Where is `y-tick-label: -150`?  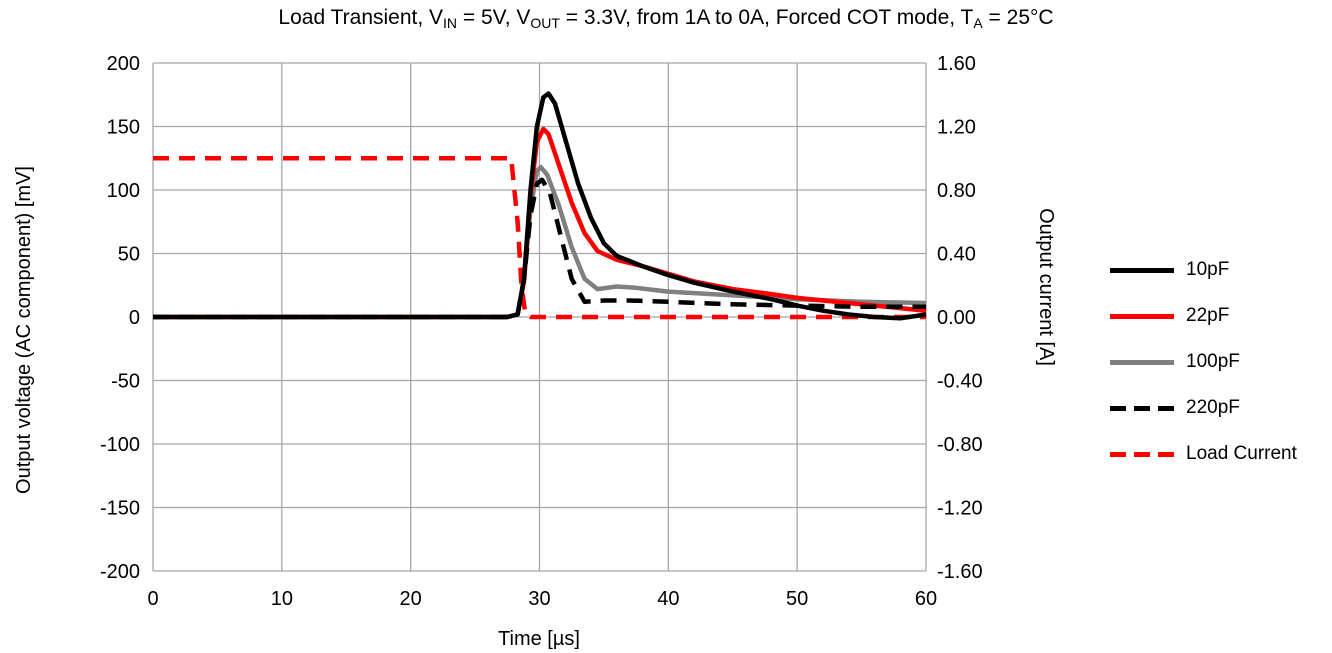 y-tick-label: -150 is located at coordinates (120, 509).